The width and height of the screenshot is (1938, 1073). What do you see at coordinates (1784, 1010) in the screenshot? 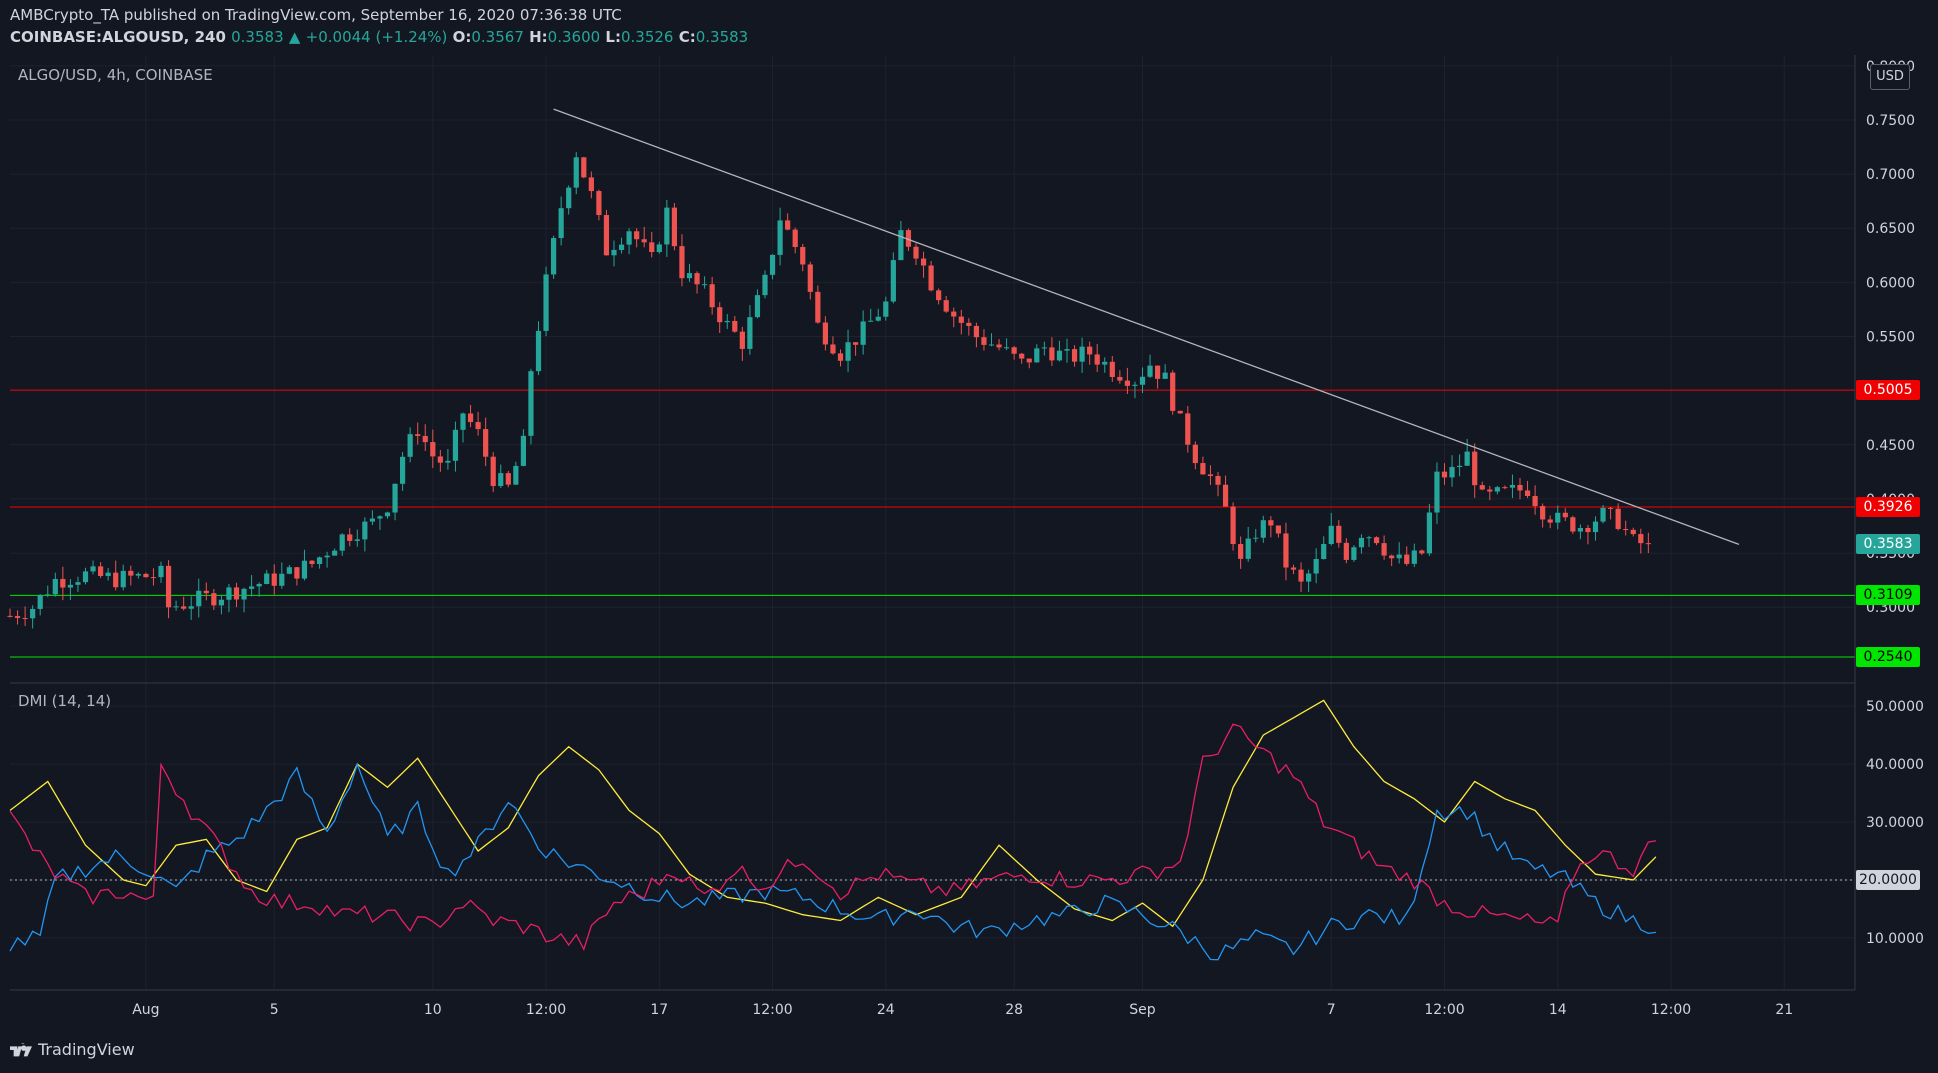
I see `time-tick-label: 21` at bounding box center [1784, 1010].